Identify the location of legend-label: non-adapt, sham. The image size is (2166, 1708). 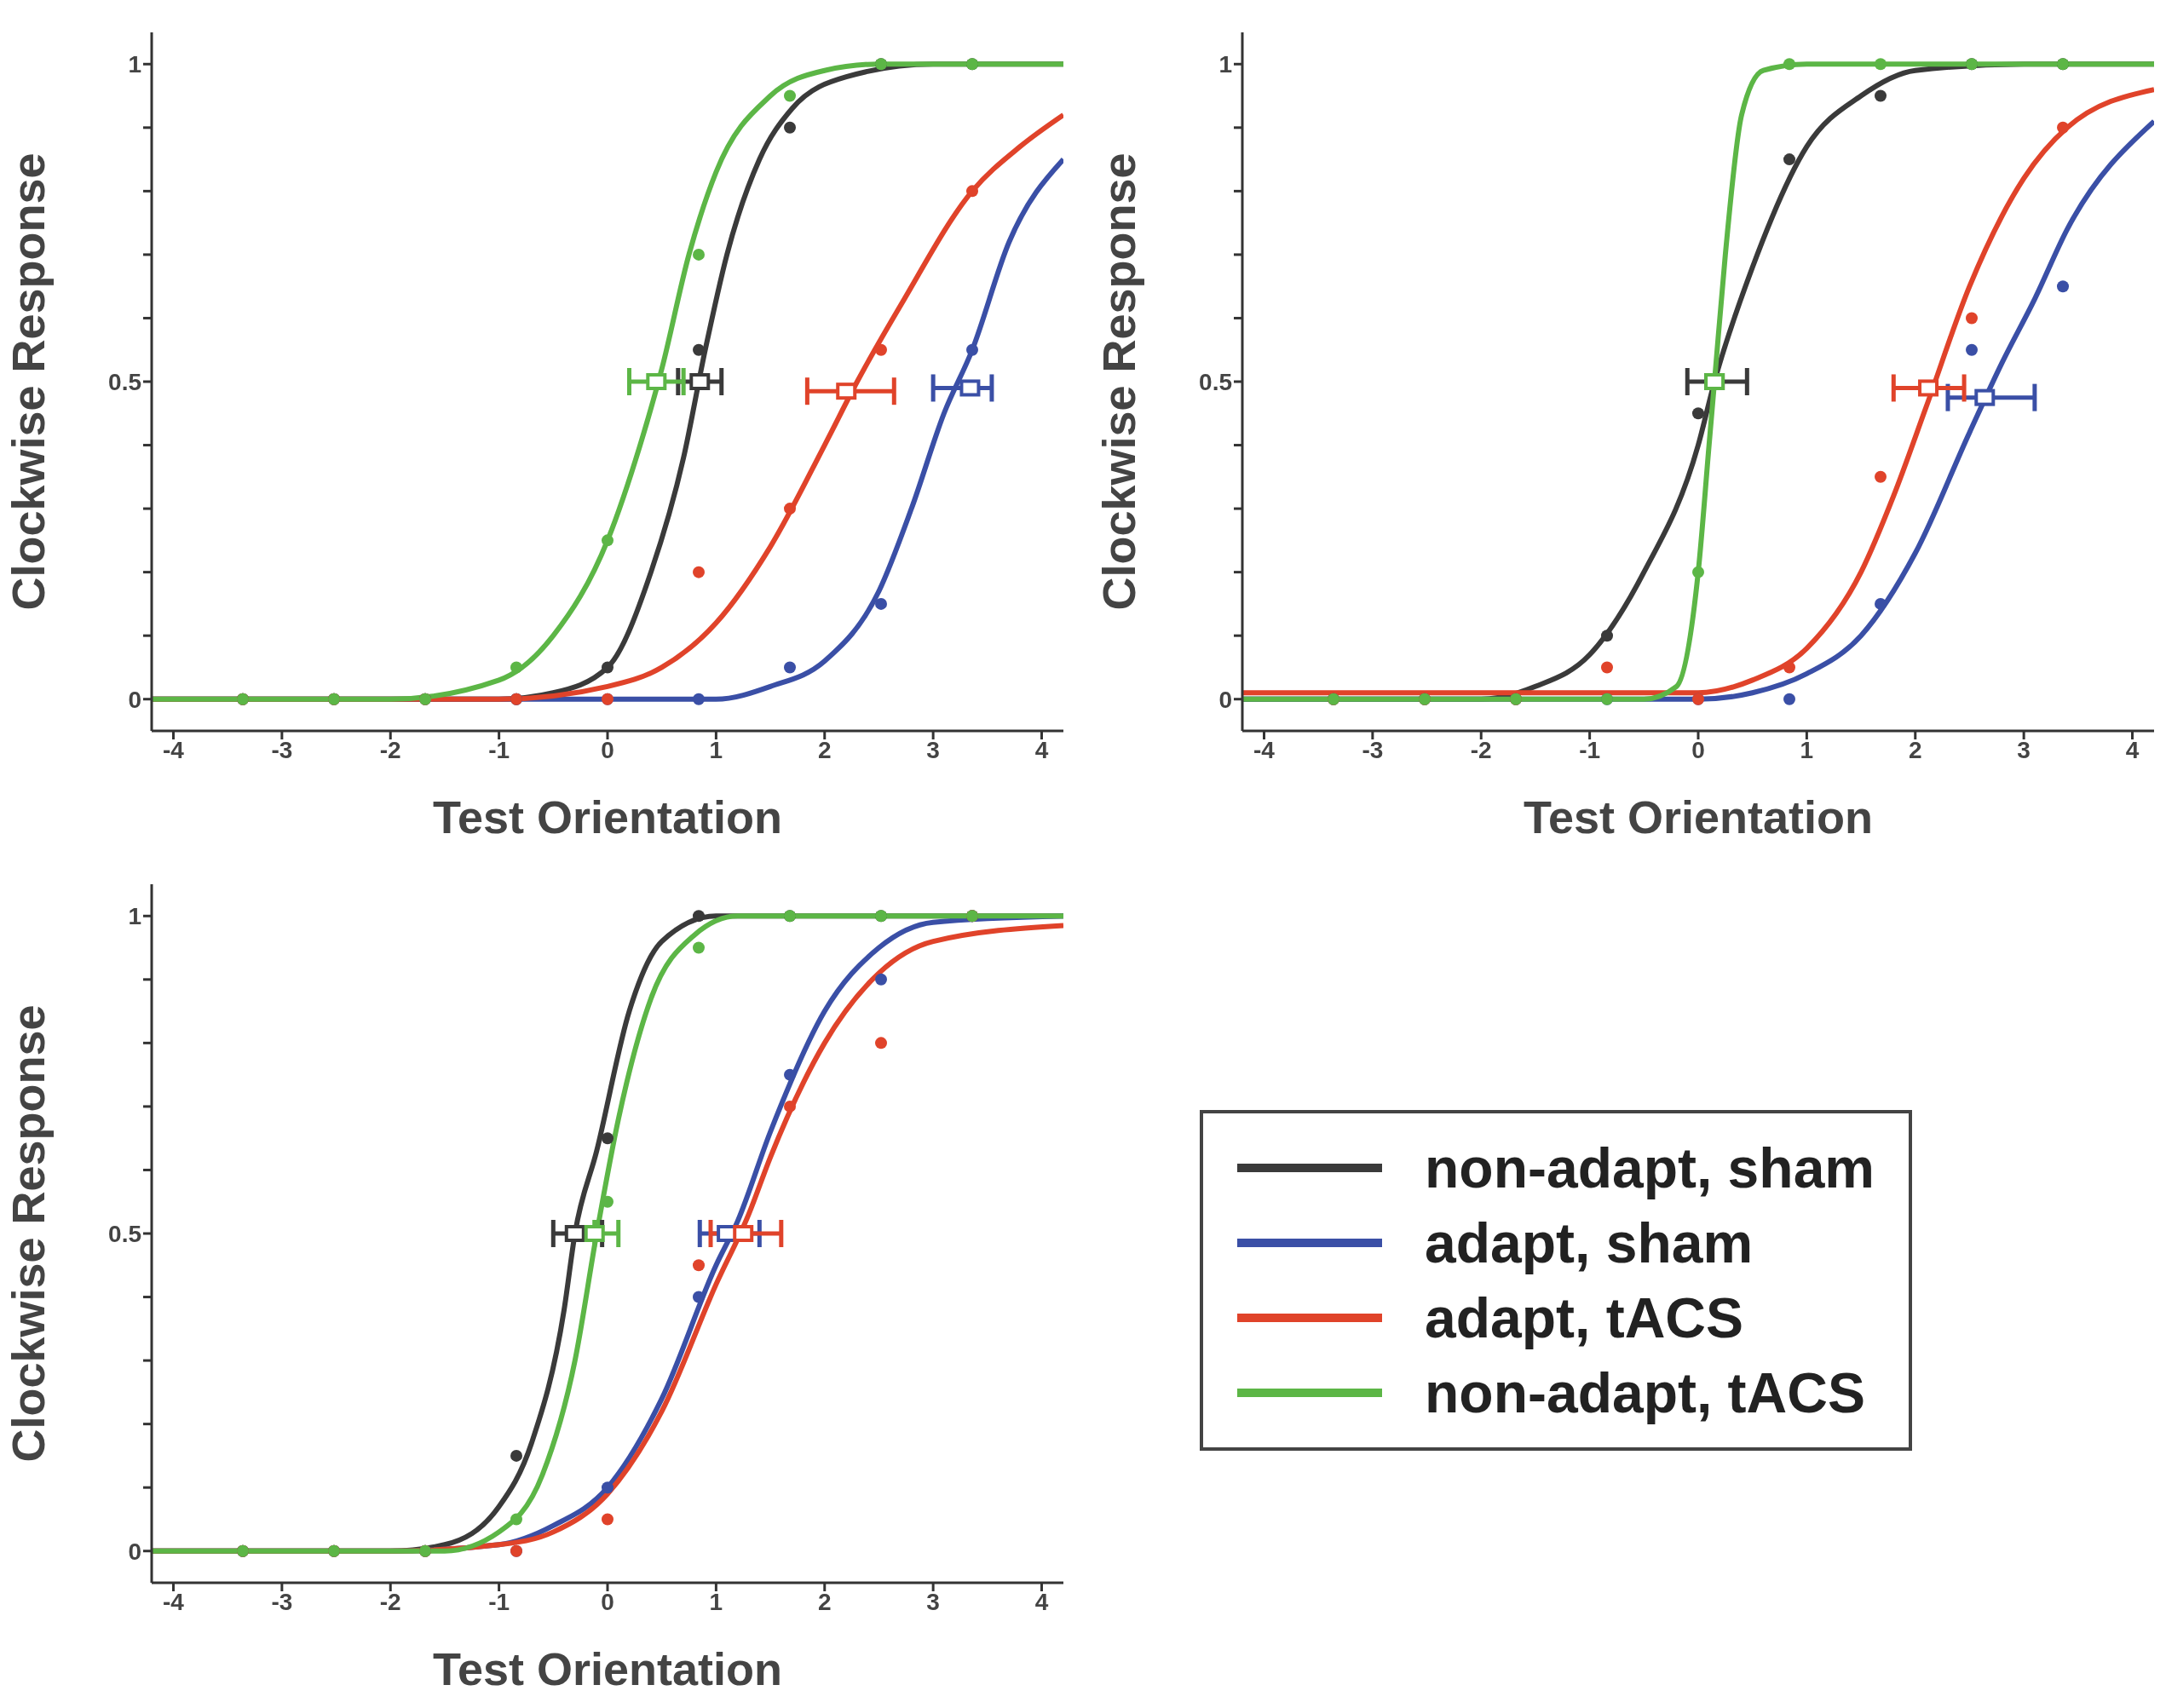
(1650, 1168).